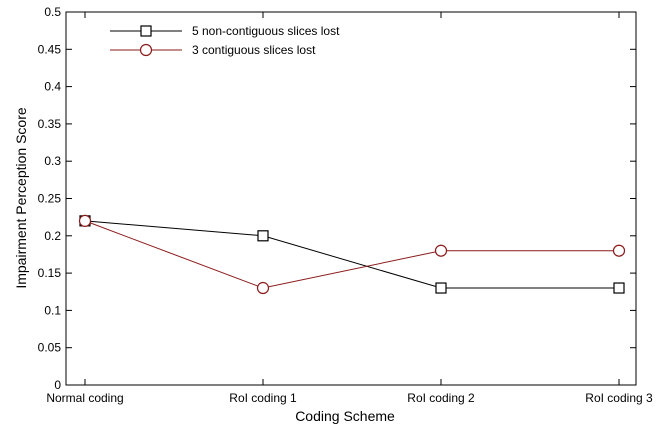  I want to click on y-tick-label: 0.15, so click(50, 273).